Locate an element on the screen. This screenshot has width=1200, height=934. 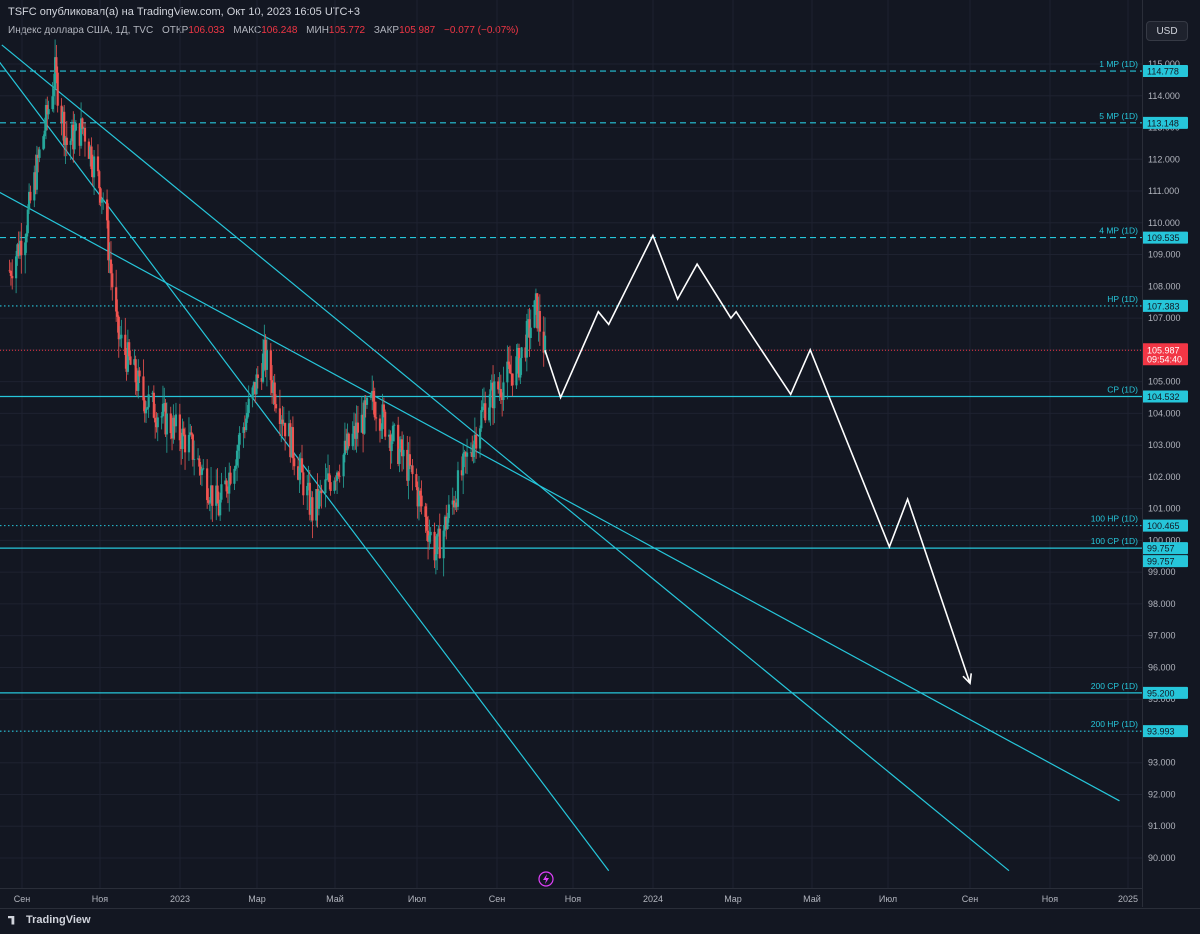
footer: TradingView is located at coordinates (600, 921).